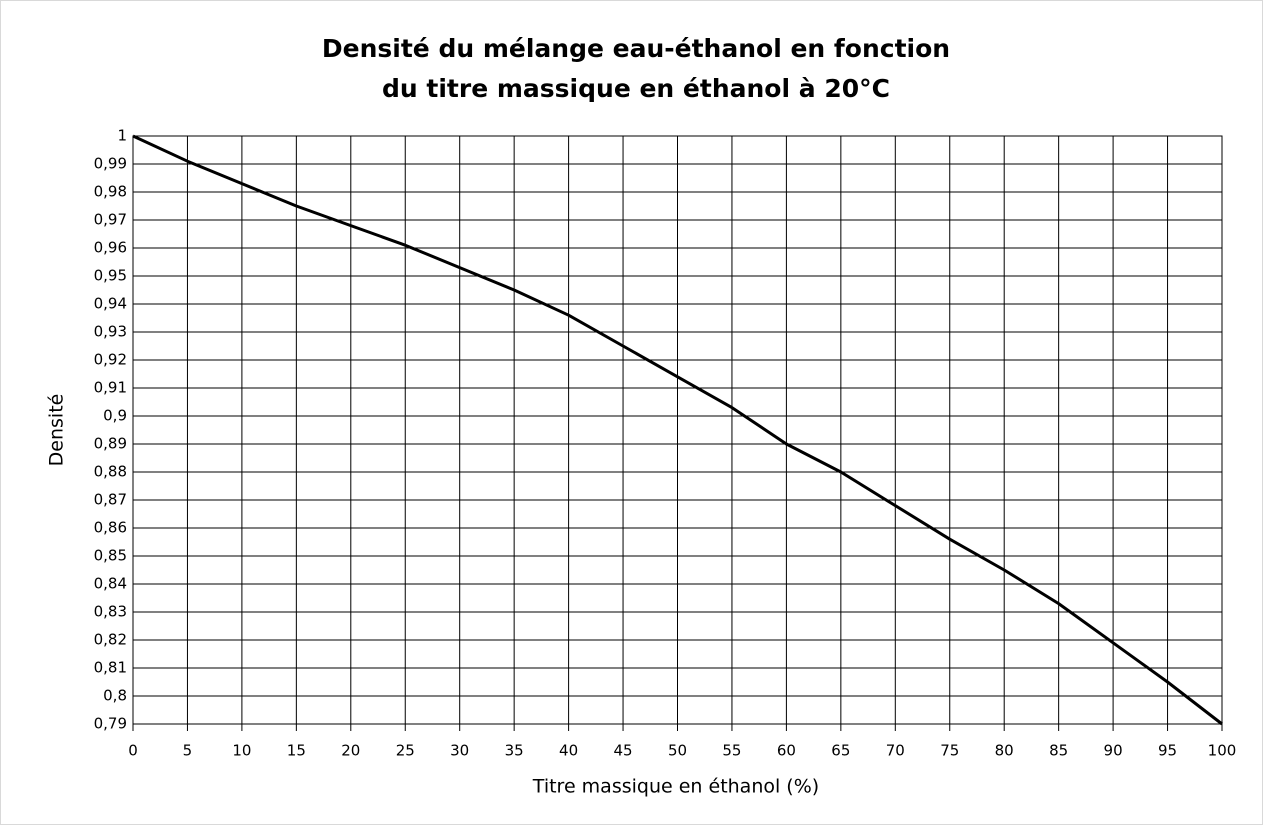 Image resolution: width=1263 pixels, height=825 pixels. What do you see at coordinates (1222, 751) in the screenshot?
I see `x-tick-label: 100` at bounding box center [1222, 751].